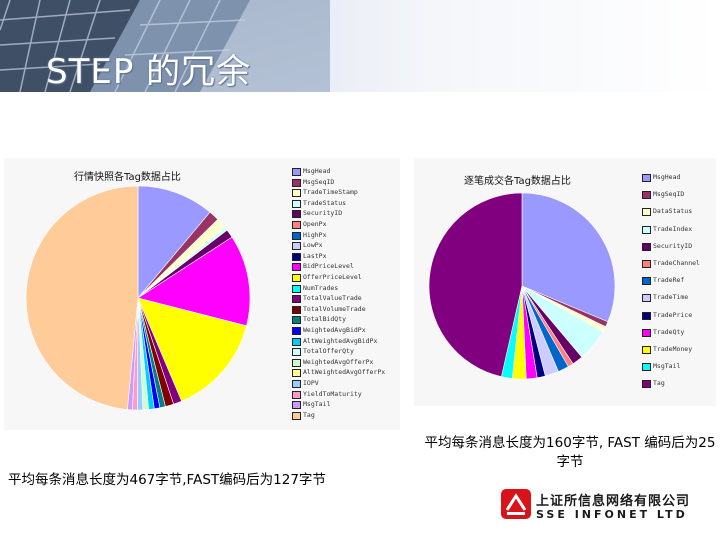  What do you see at coordinates (328, 351) in the screenshot?
I see `legend-label: TotalOfferQty` at bounding box center [328, 351].